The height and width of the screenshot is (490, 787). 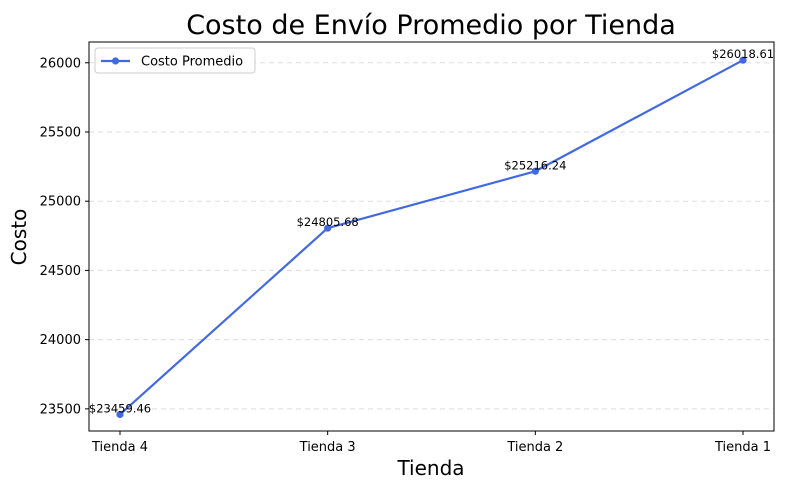 I want to click on data-label: $23459.46, so click(x=120, y=408).